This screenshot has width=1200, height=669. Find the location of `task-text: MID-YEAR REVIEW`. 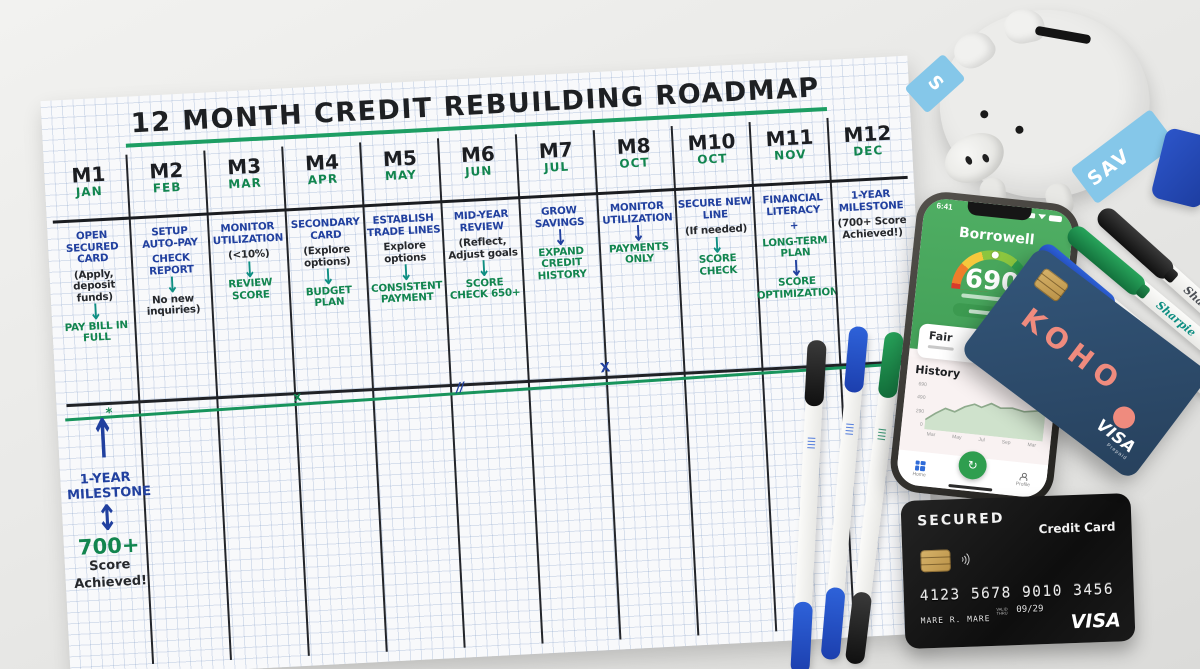

task-text: MID-YEAR REVIEW is located at coordinates (481, 220).